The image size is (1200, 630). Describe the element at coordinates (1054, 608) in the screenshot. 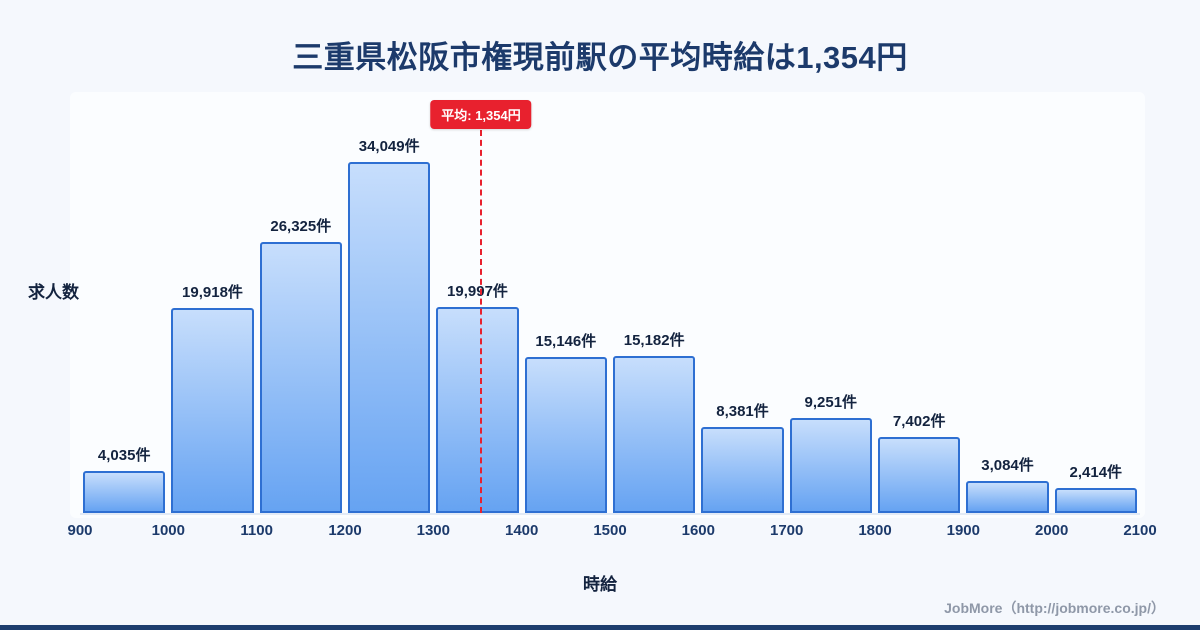

I see `footer-credit: JobMore（http://jobmore.co.jp/）` at that location.